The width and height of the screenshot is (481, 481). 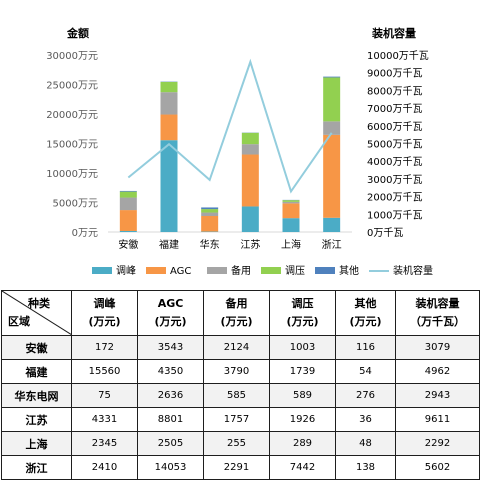 I want to click on value-cell: 116, so click(x=365, y=347).